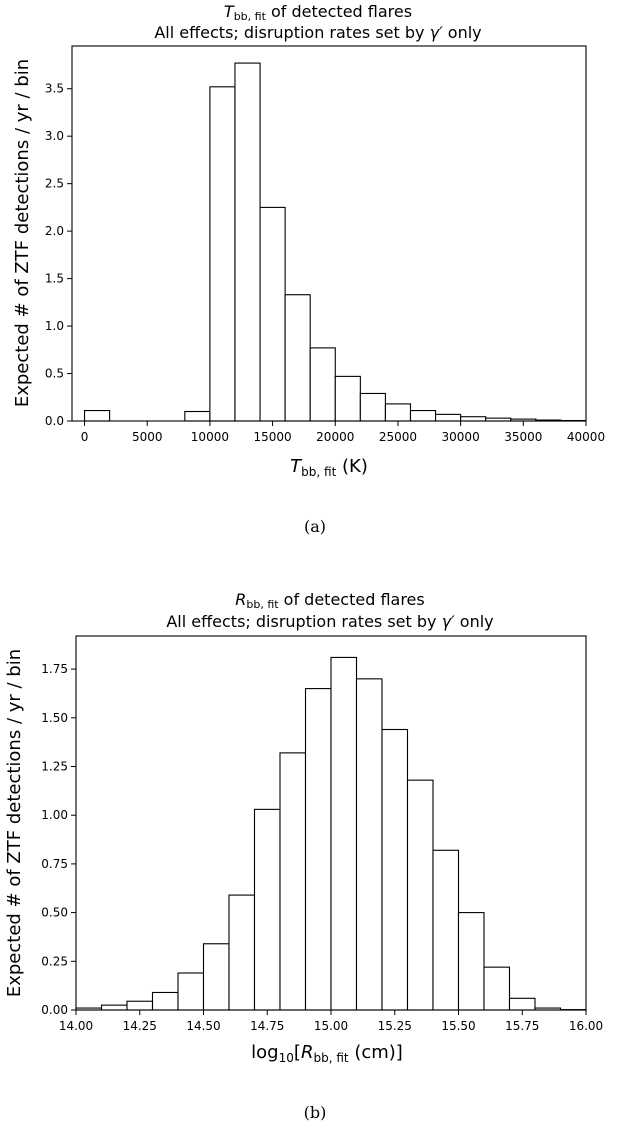  I want to click on x-tick-label: 15.50, so click(458, 1026).